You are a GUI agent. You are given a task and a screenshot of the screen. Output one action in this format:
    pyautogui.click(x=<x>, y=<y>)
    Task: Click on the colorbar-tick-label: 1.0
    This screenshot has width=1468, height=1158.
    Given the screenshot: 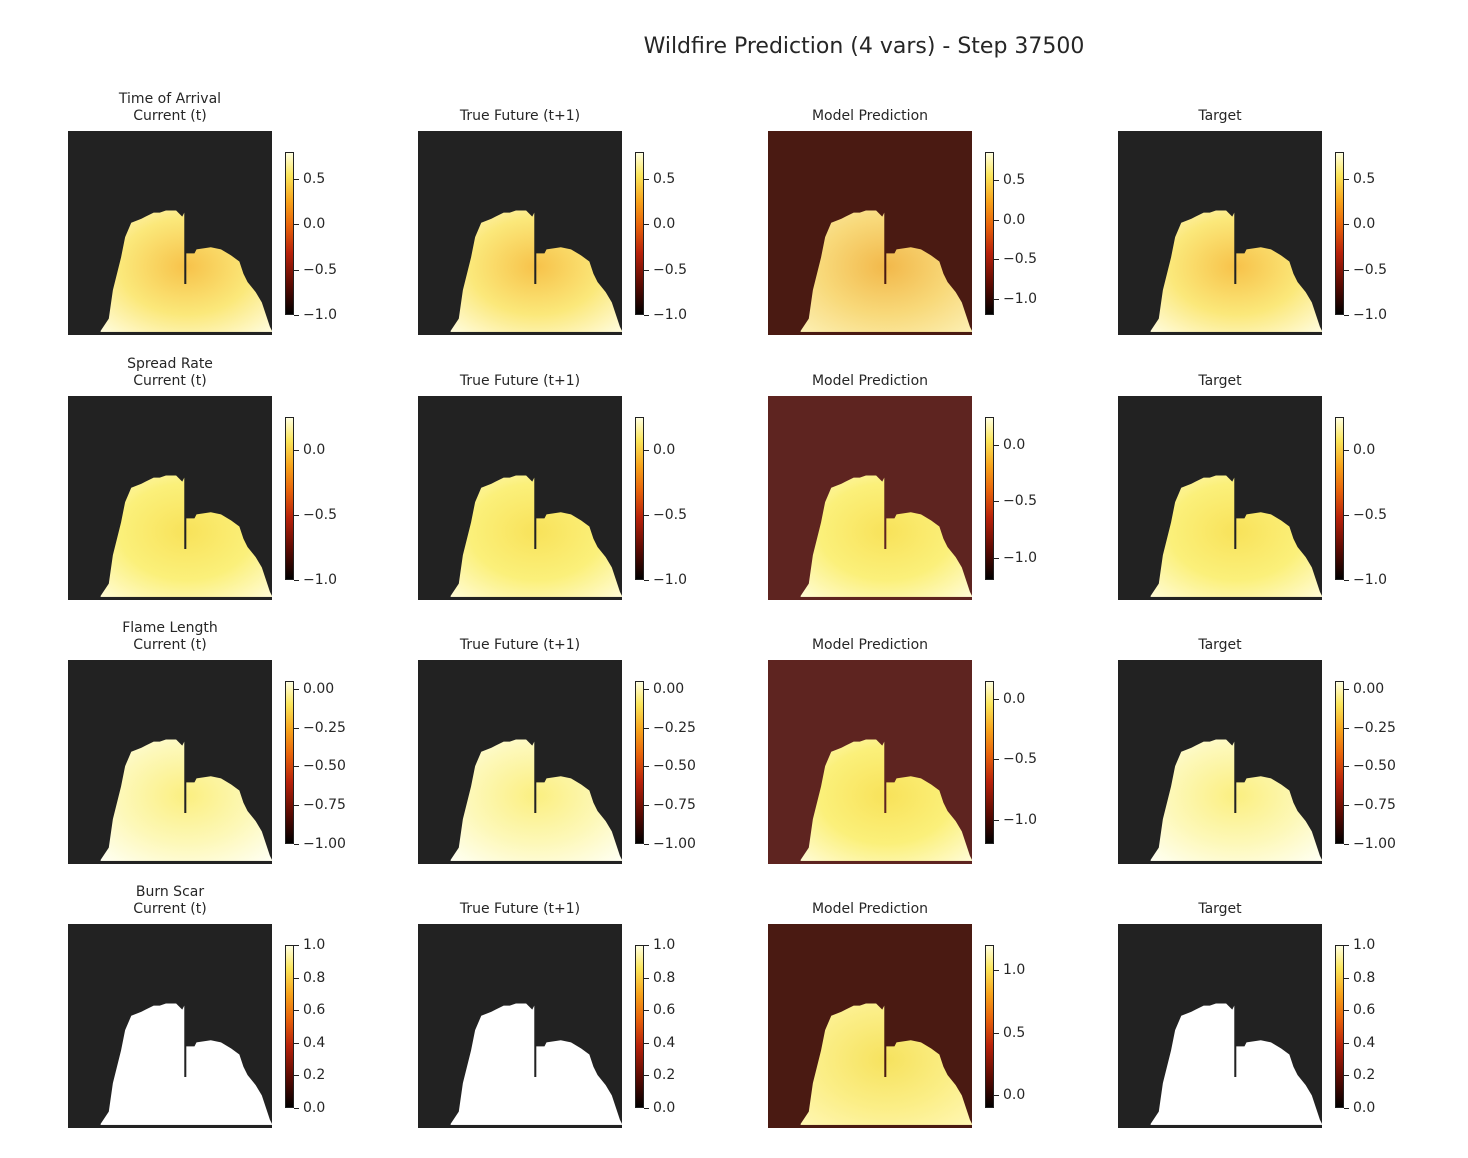 What is the action you would take?
    pyautogui.click(x=314, y=945)
    